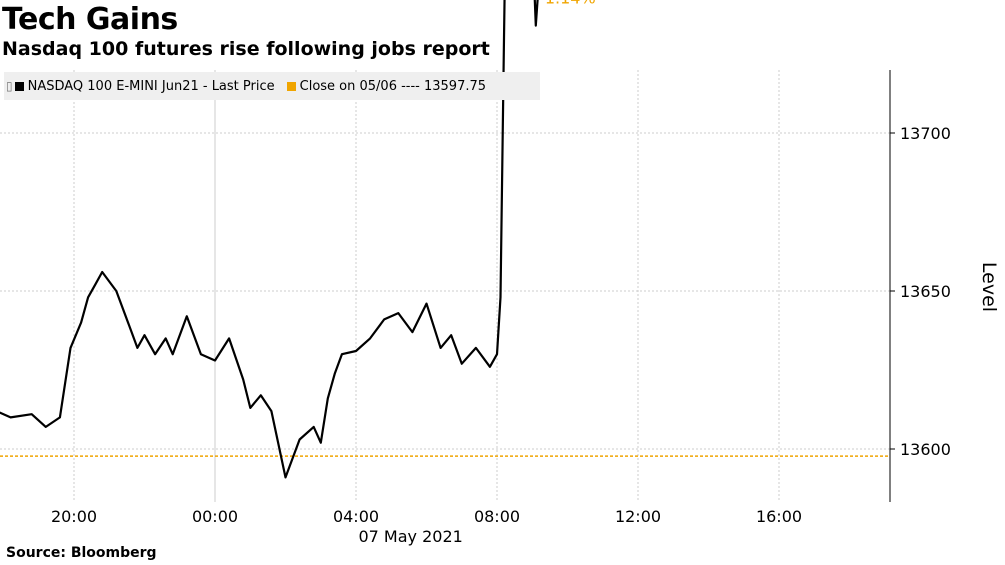  What do you see at coordinates (393, 86) in the screenshot?
I see `legend-label-close: Close on 05/06 ---- 13597.75` at bounding box center [393, 86].